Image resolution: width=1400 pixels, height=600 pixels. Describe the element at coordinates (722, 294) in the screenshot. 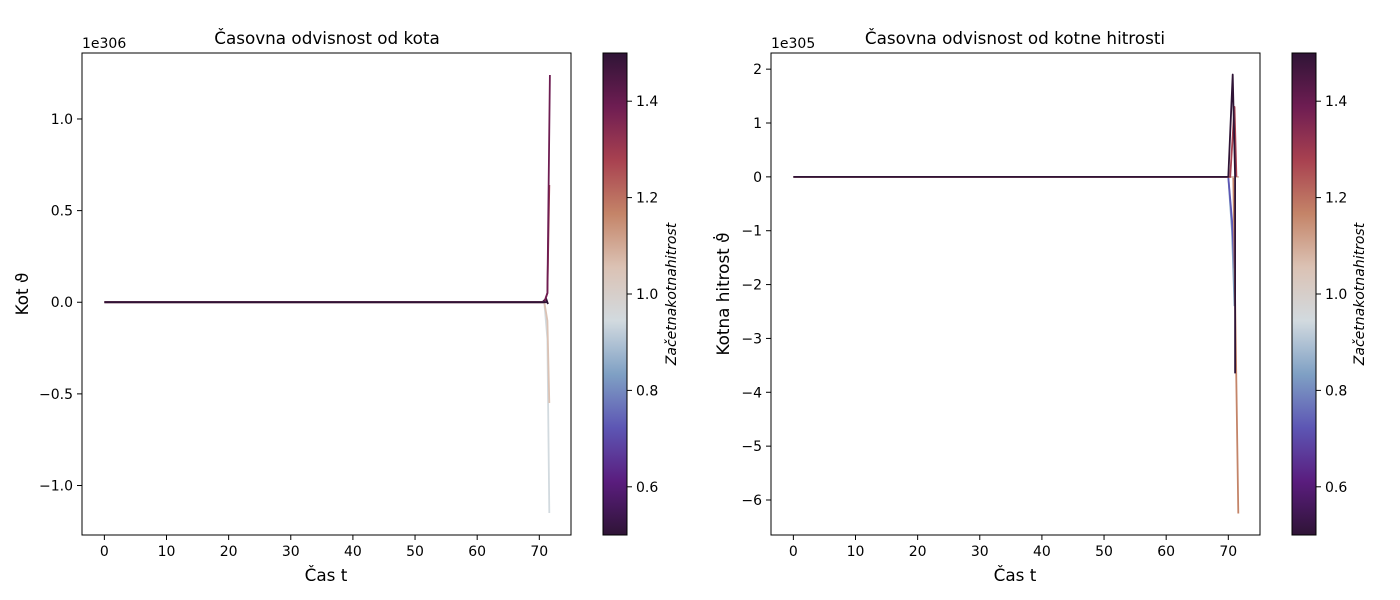

I see `y-axis-label: Kotna hitrost ϑ̇` at that location.